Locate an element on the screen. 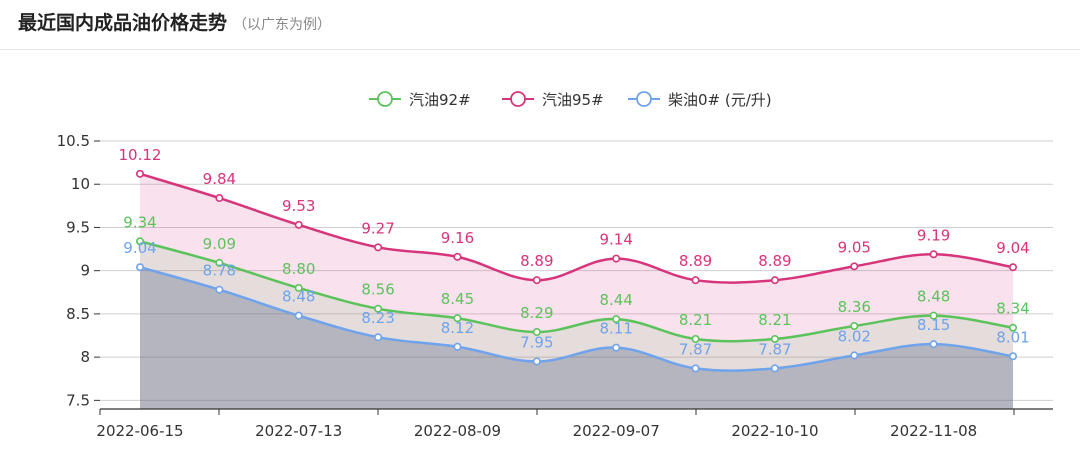 Image resolution: width=1080 pixels, height=454 pixels. data-label: 10.12 is located at coordinates (140, 155).